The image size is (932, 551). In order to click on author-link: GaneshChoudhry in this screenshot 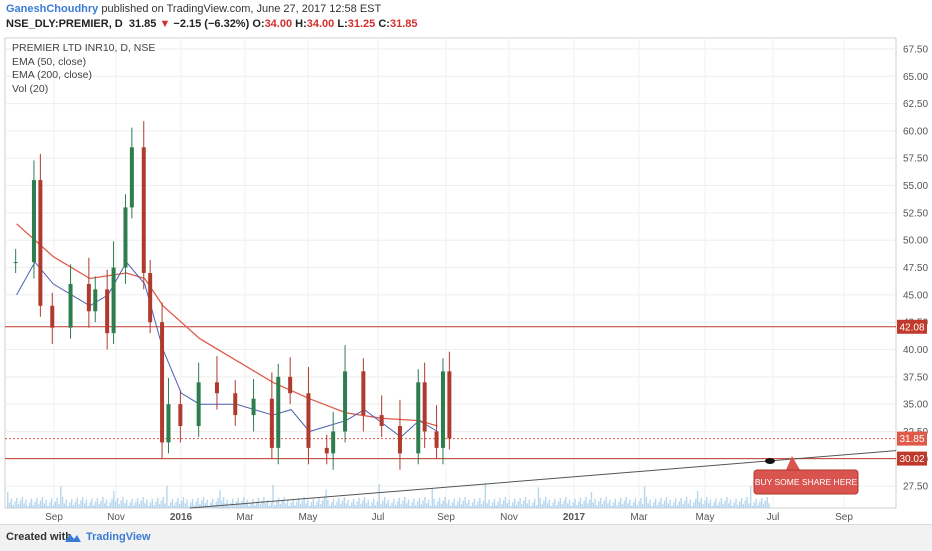, I will do `click(52, 9)`.